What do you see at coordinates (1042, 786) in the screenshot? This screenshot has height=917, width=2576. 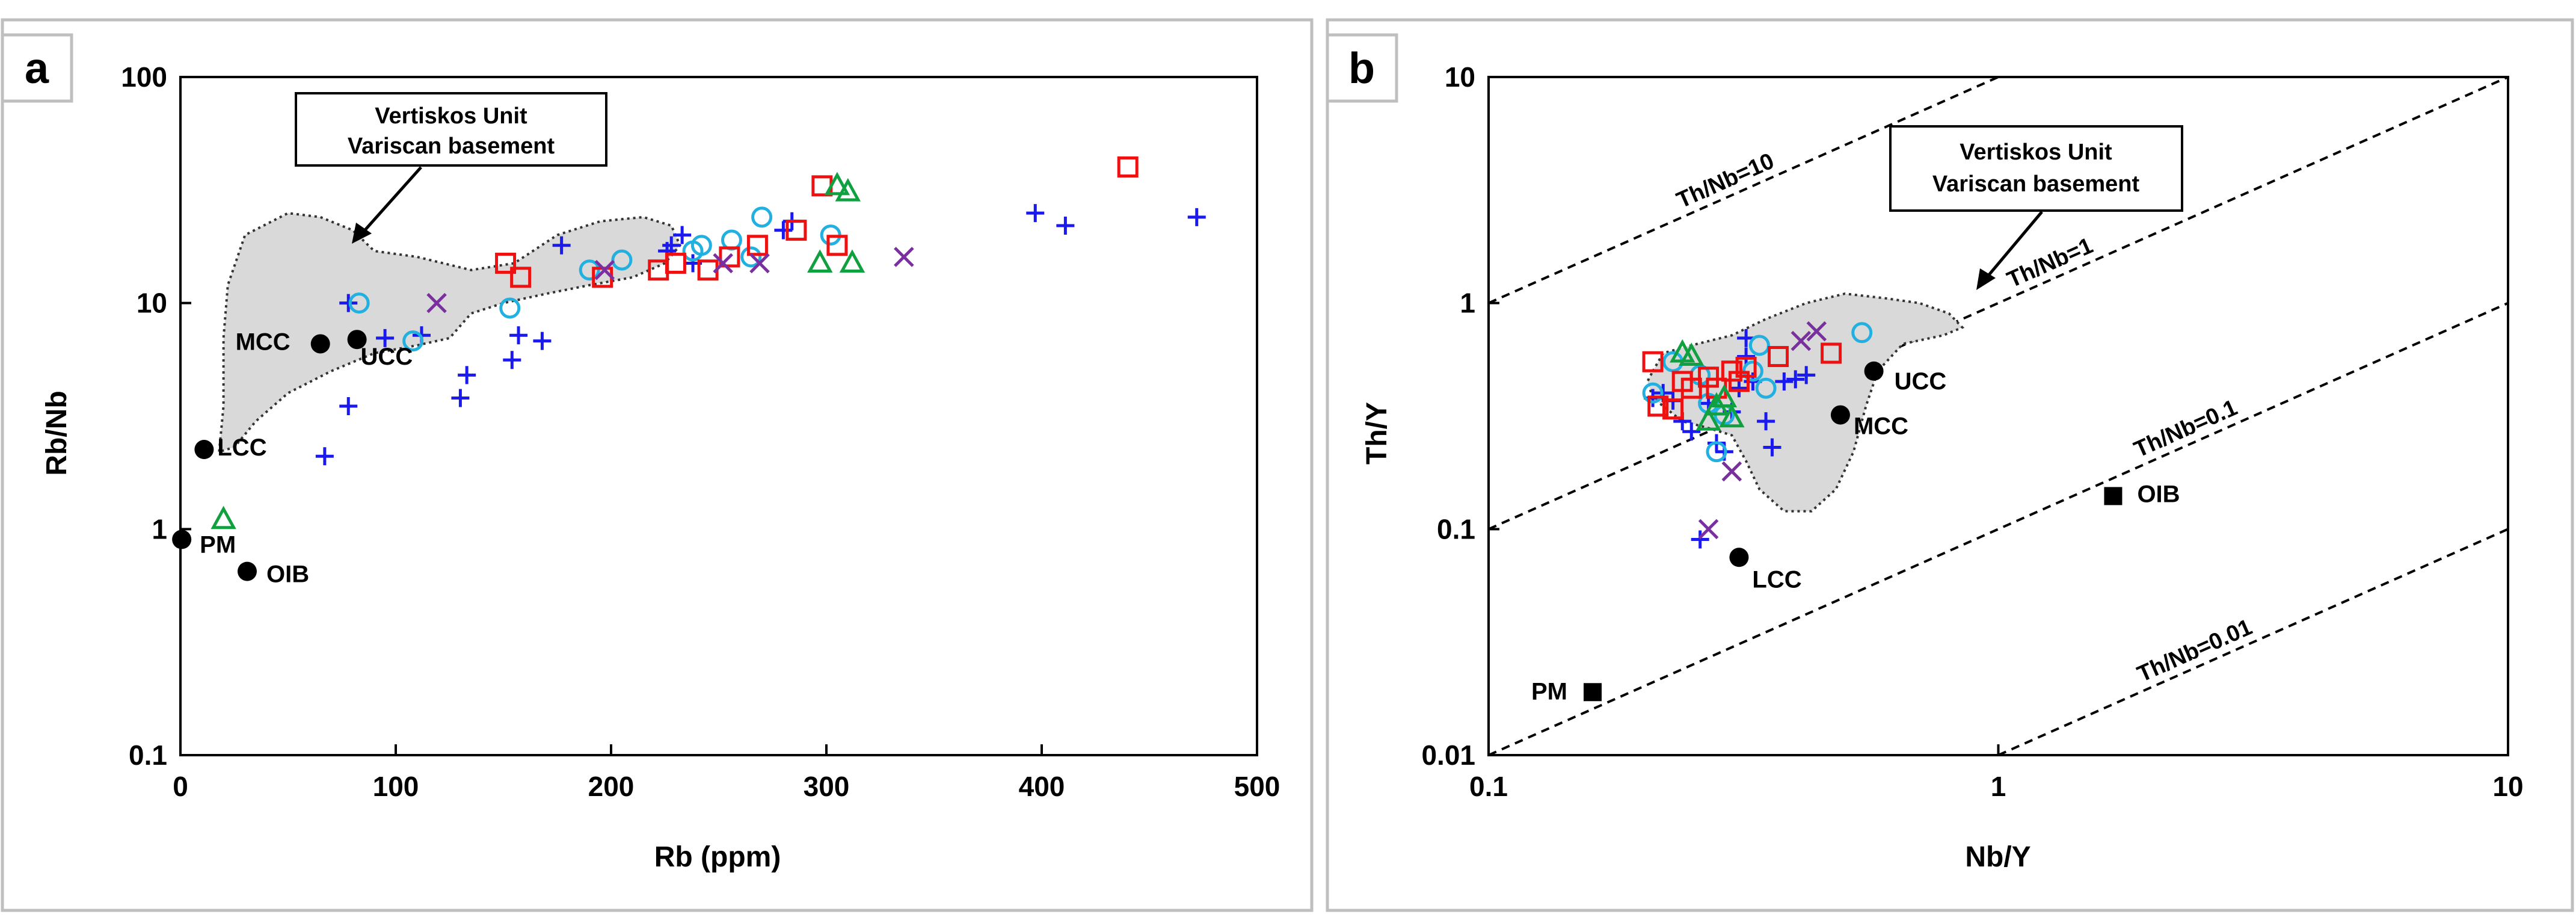 I see `panel-a-x-tick-label: 400` at bounding box center [1042, 786].